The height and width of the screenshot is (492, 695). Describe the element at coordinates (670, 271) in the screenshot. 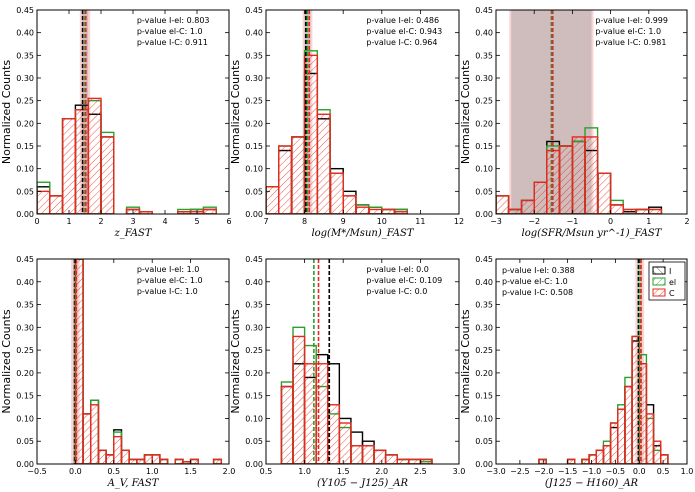

I see `legend-label-I: I` at that location.